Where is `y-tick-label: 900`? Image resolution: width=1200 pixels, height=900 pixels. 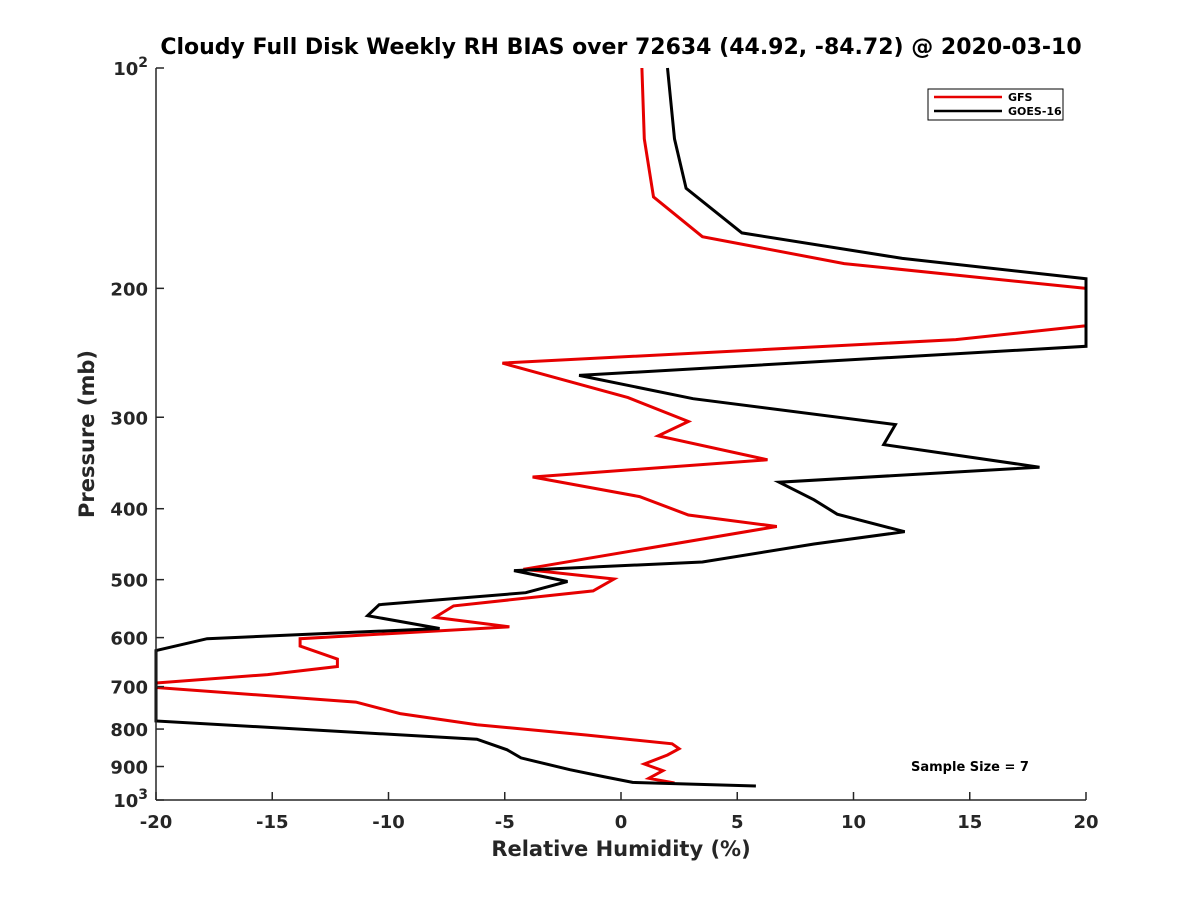
y-tick-label: 900 is located at coordinates (129, 768).